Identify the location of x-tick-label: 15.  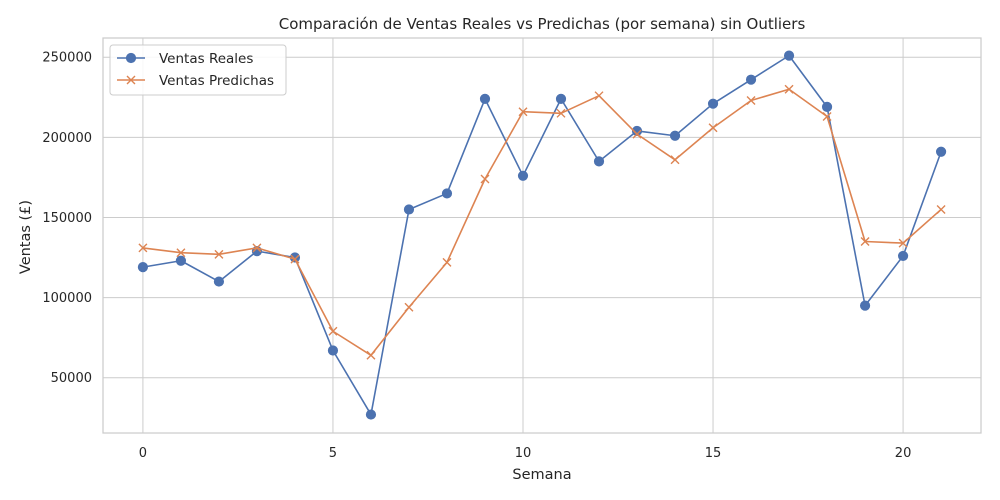
(713, 453).